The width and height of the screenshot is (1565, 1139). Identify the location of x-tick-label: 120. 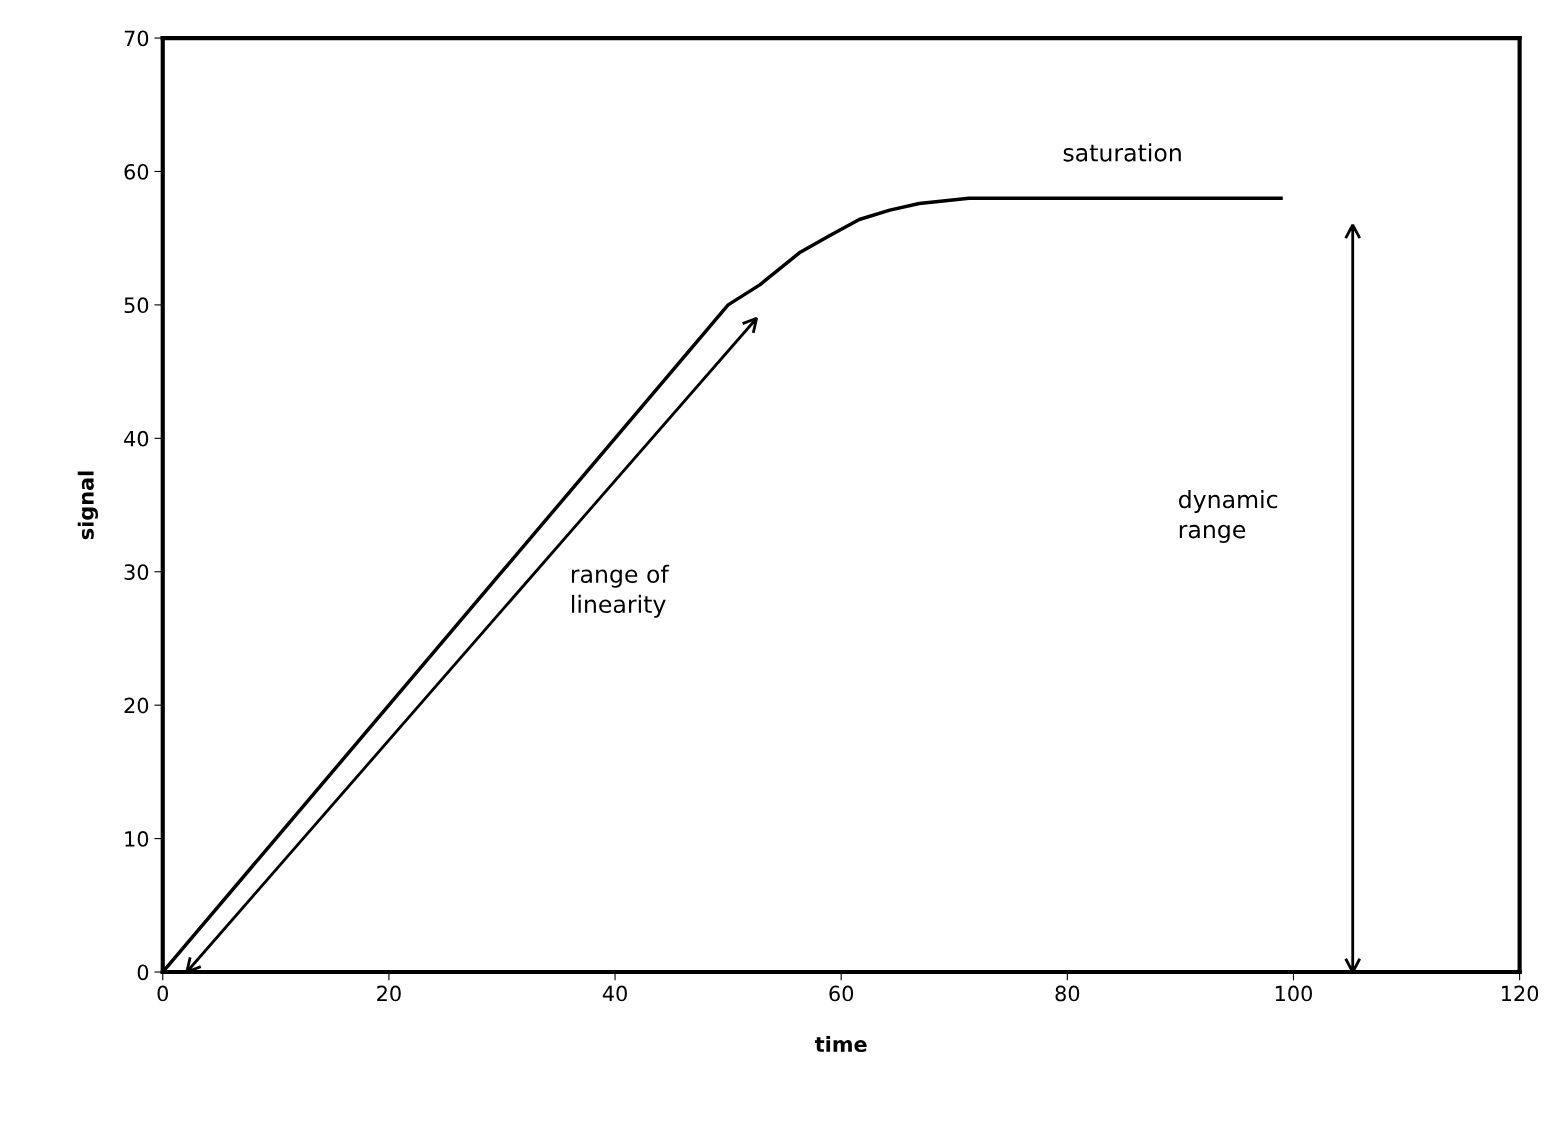
(1520, 993).